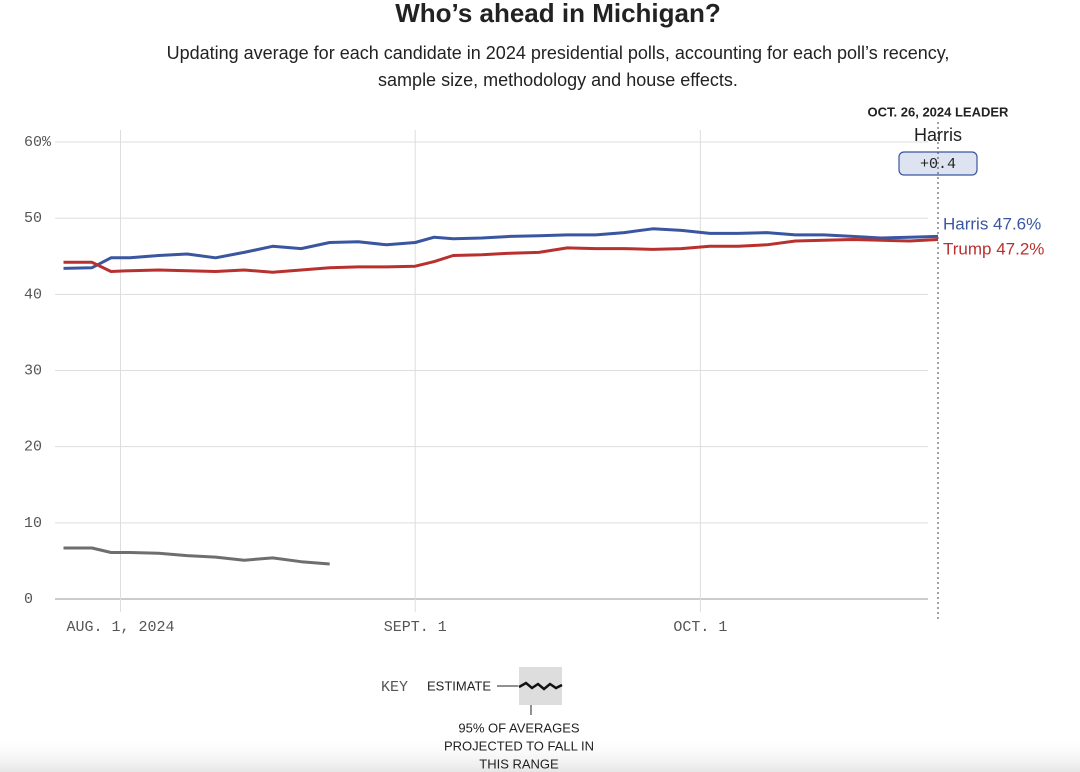 The width and height of the screenshot is (1080, 772). Describe the element at coordinates (938, 164) in the screenshot. I see `leader-margin: +0.4` at that location.